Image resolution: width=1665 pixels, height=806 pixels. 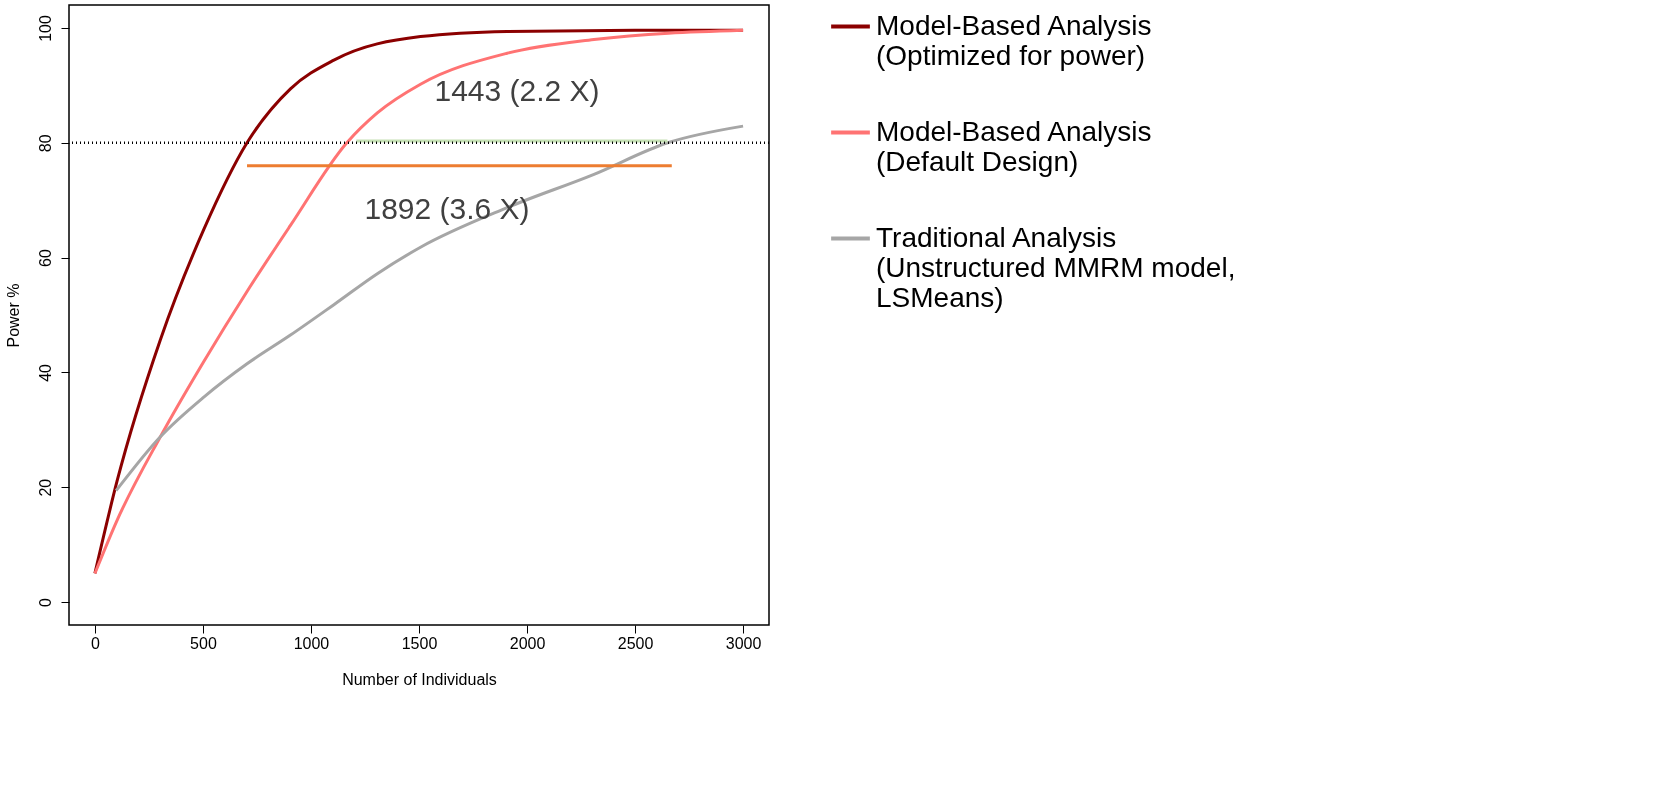 What do you see at coordinates (1014, 40) in the screenshot?
I see `legend-label: Model-Based Analysis (Optimized for power)` at bounding box center [1014, 40].